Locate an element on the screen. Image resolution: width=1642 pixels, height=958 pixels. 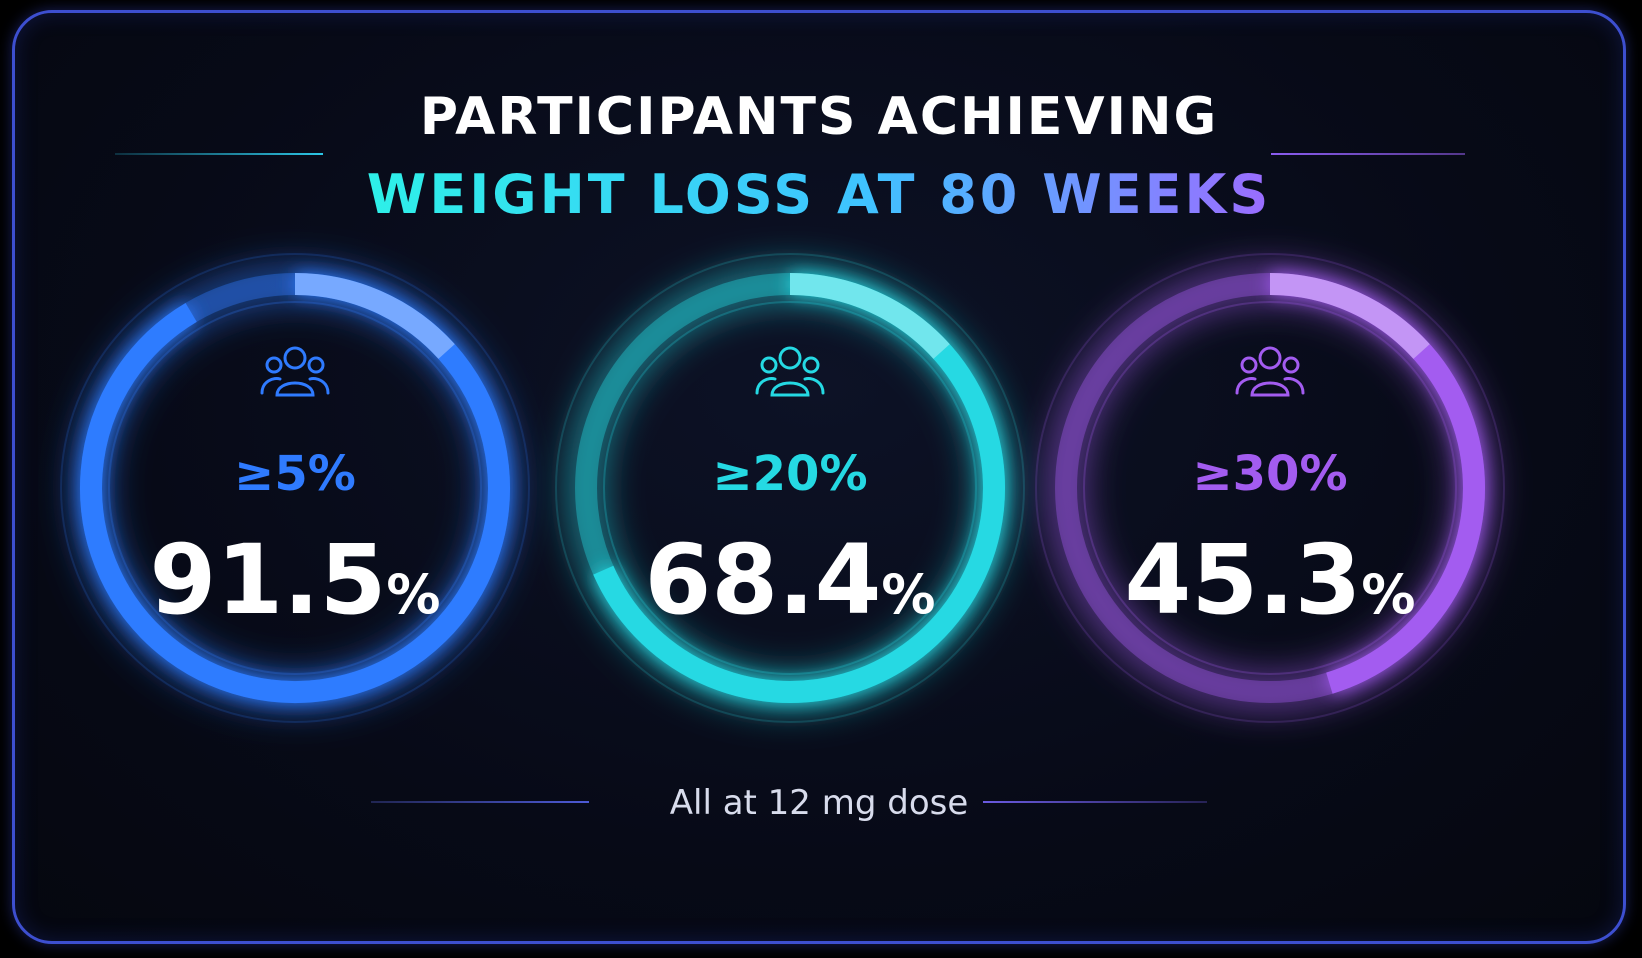
title-line-2: WEIGHT LOSS AT 80 WEEKS is located at coordinates (819, 194).